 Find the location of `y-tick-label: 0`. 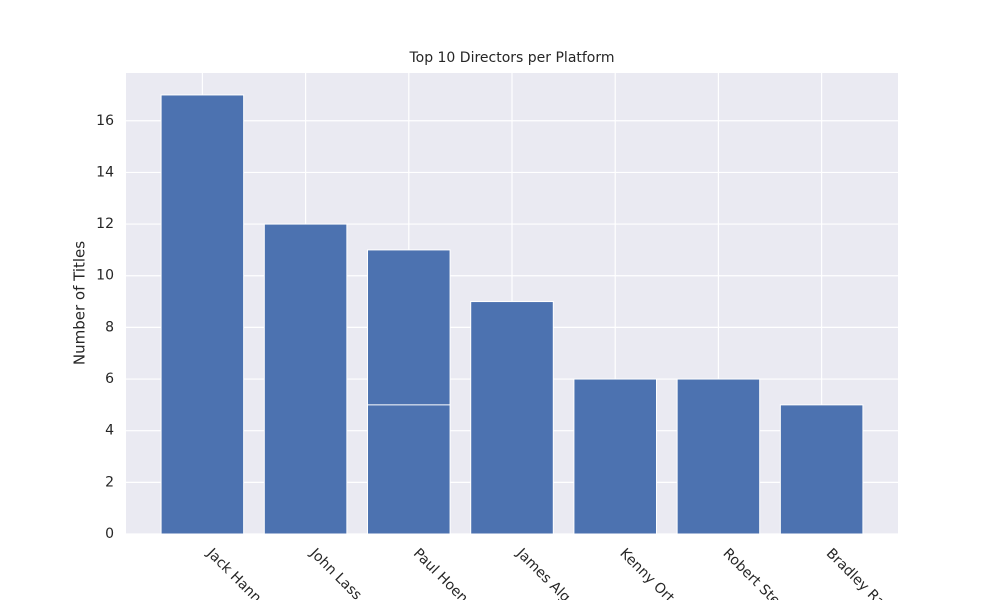

y-tick-label: 0 is located at coordinates (109, 534).